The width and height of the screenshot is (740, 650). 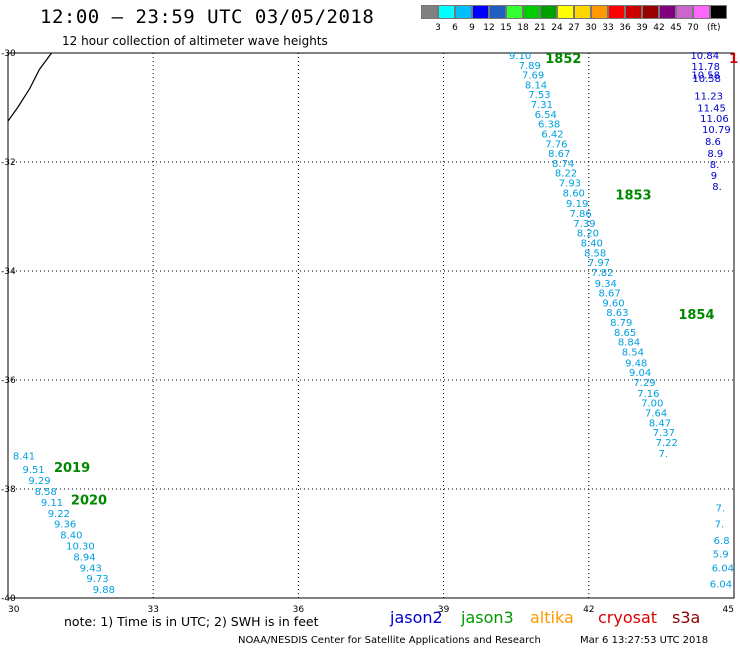 What do you see at coordinates (621, 323) in the screenshot?
I see `wave-height-value: 8.79` at bounding box center [621, 323].